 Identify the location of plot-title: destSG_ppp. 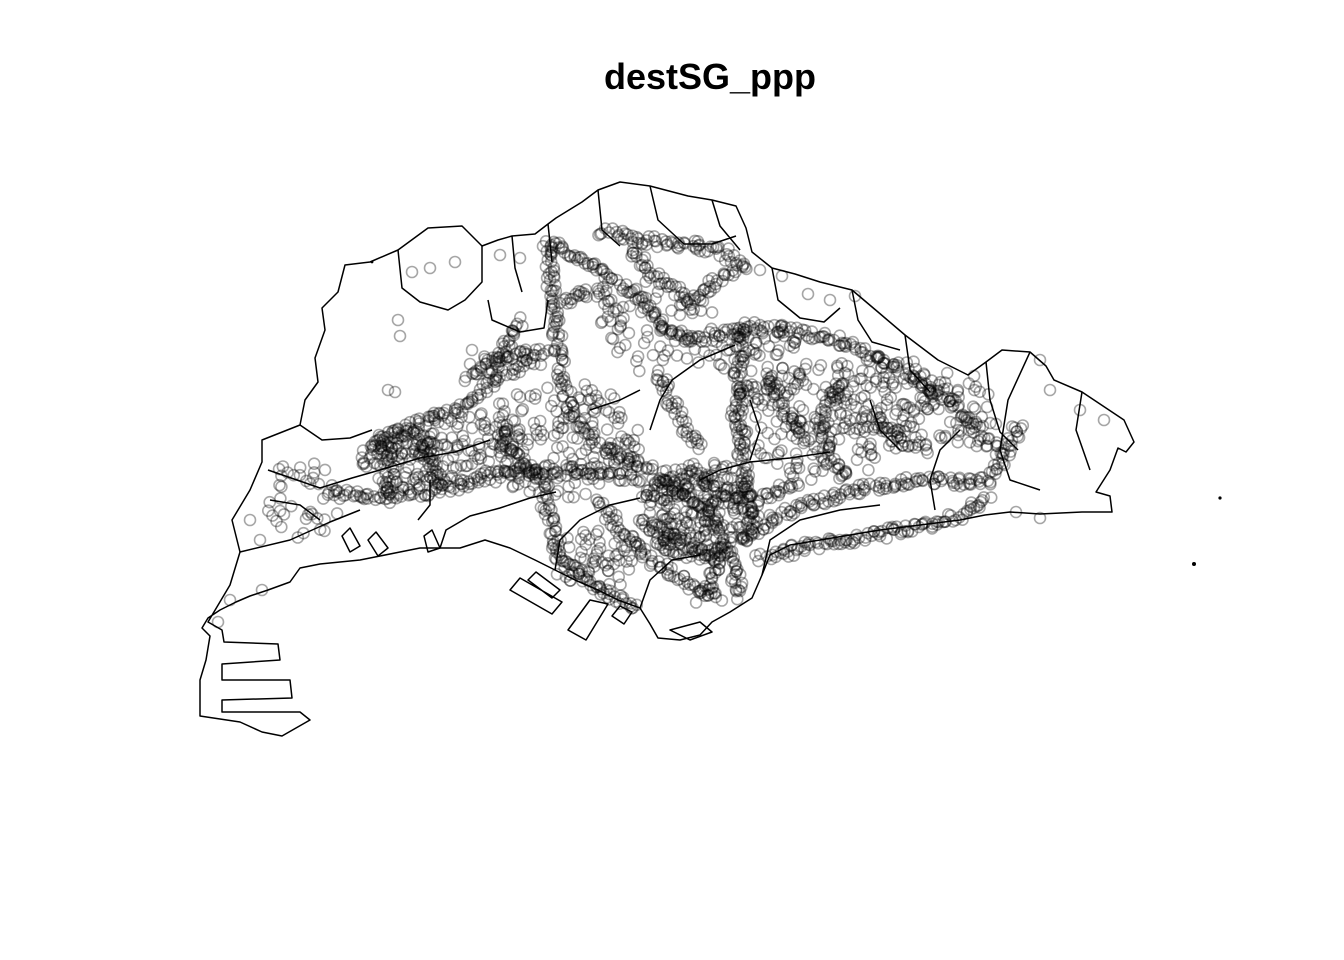
(710, 76).